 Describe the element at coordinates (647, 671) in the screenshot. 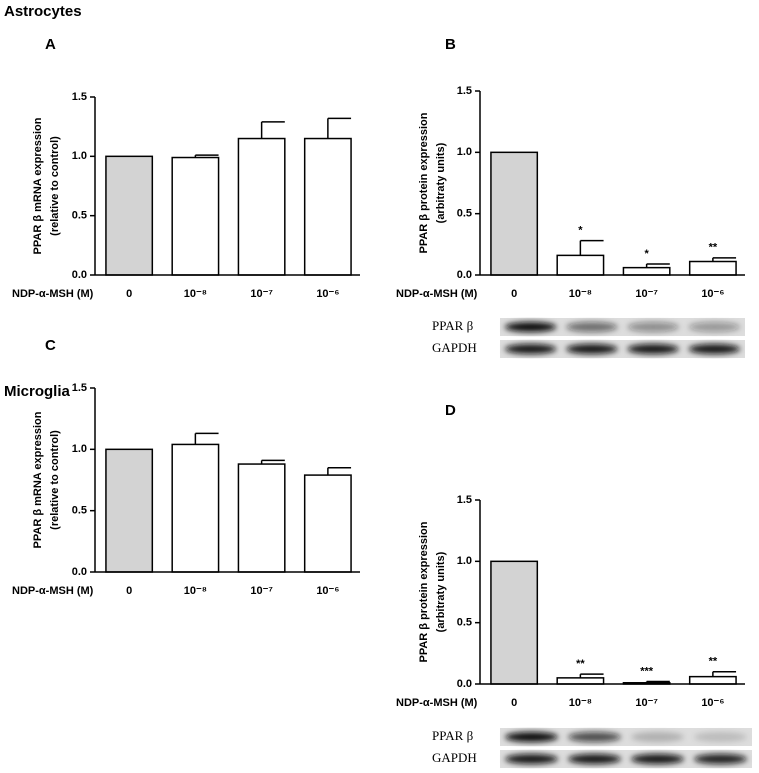

I see `value-label: ***` at that location.